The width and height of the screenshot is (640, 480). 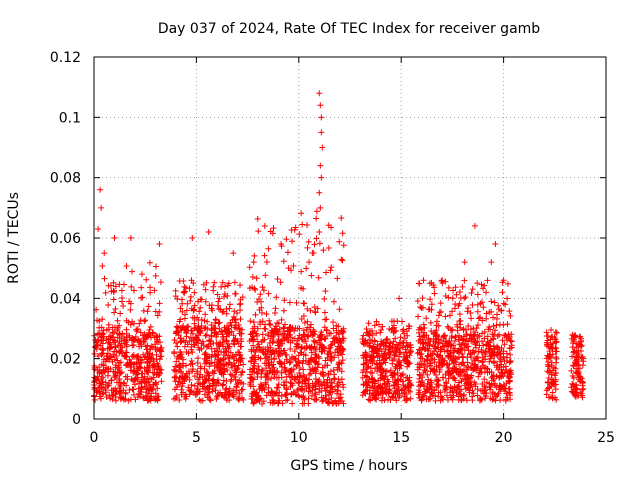 I want to click on y-tick-label: 0.08, so click(x=65, y=179).